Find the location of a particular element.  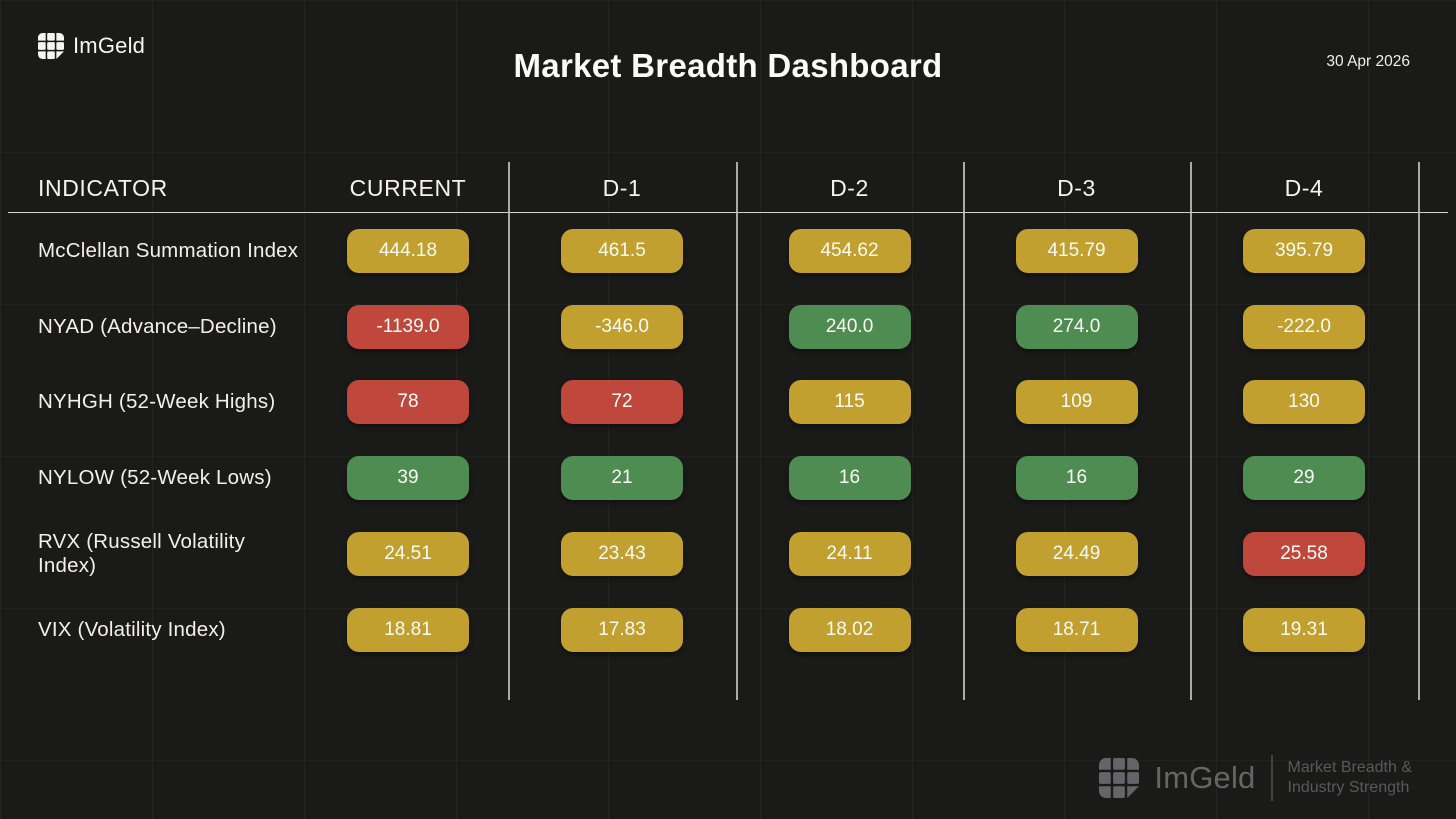

value-pill-amber: 18.02 is located at coordinates (849, 629).